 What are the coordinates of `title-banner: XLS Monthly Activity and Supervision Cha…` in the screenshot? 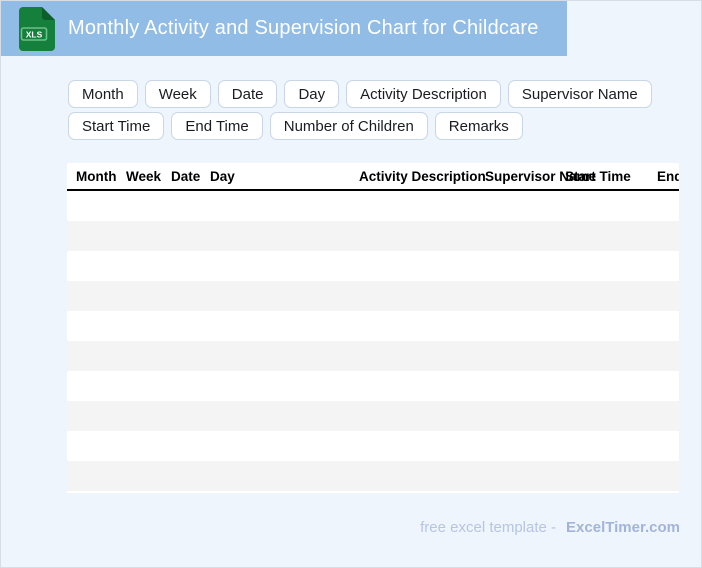 It's located at (284, 28).